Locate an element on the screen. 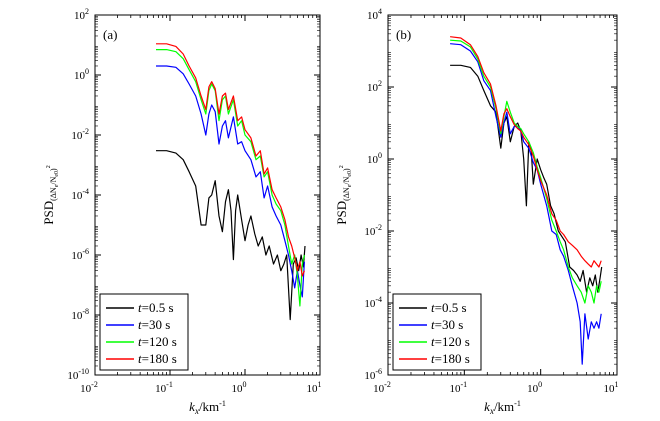 This screenshot has height=421, width=660. series-line-30ss is located at coordinates (230, 181).